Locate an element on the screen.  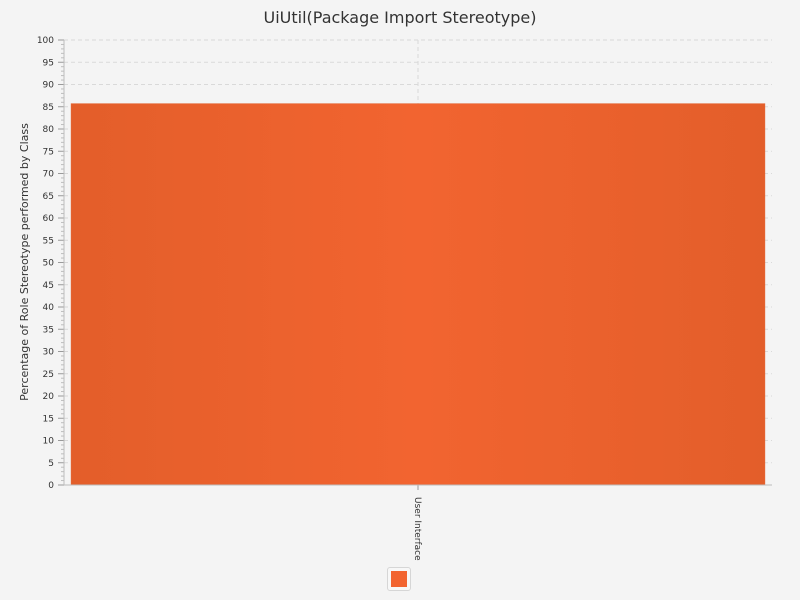
y-tick-label: 25 is located at coordinates (48, 375).